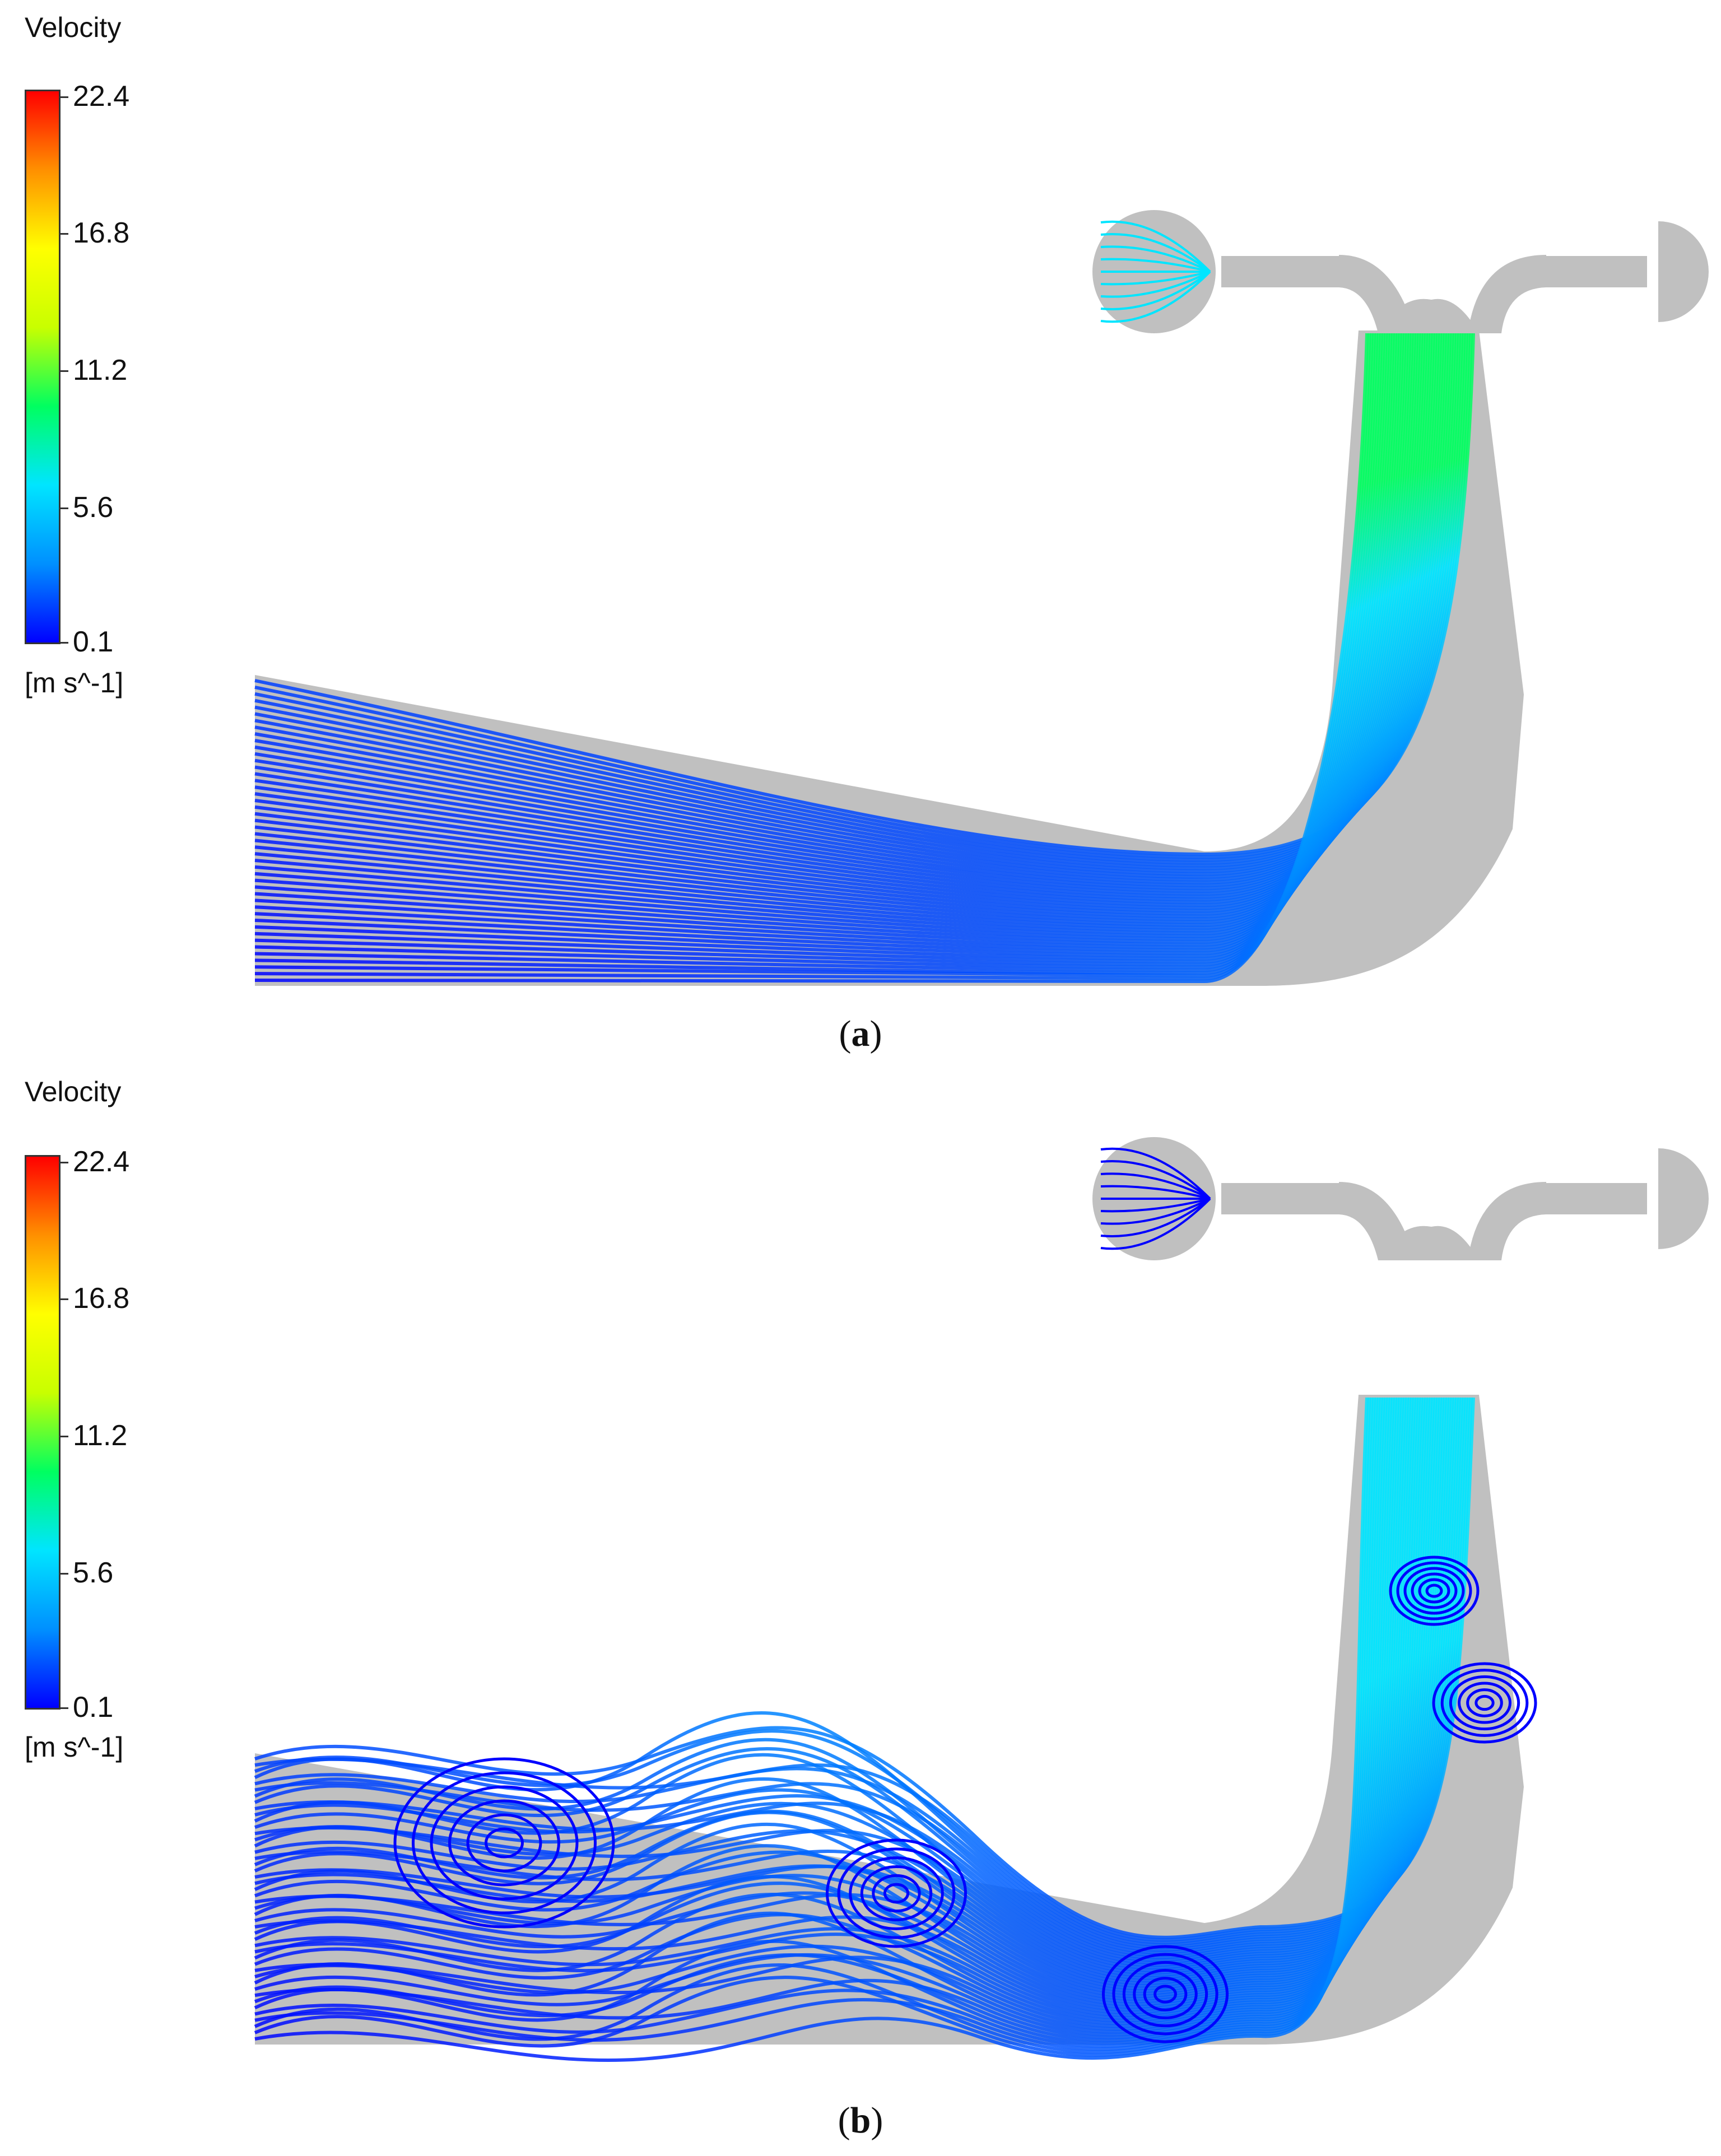 Image resolution: width=1721 pixels, height=2156 pixels. Describe the element at coordinates (875, 1033) in the screenshot. I see `caption-close: )` at that location.